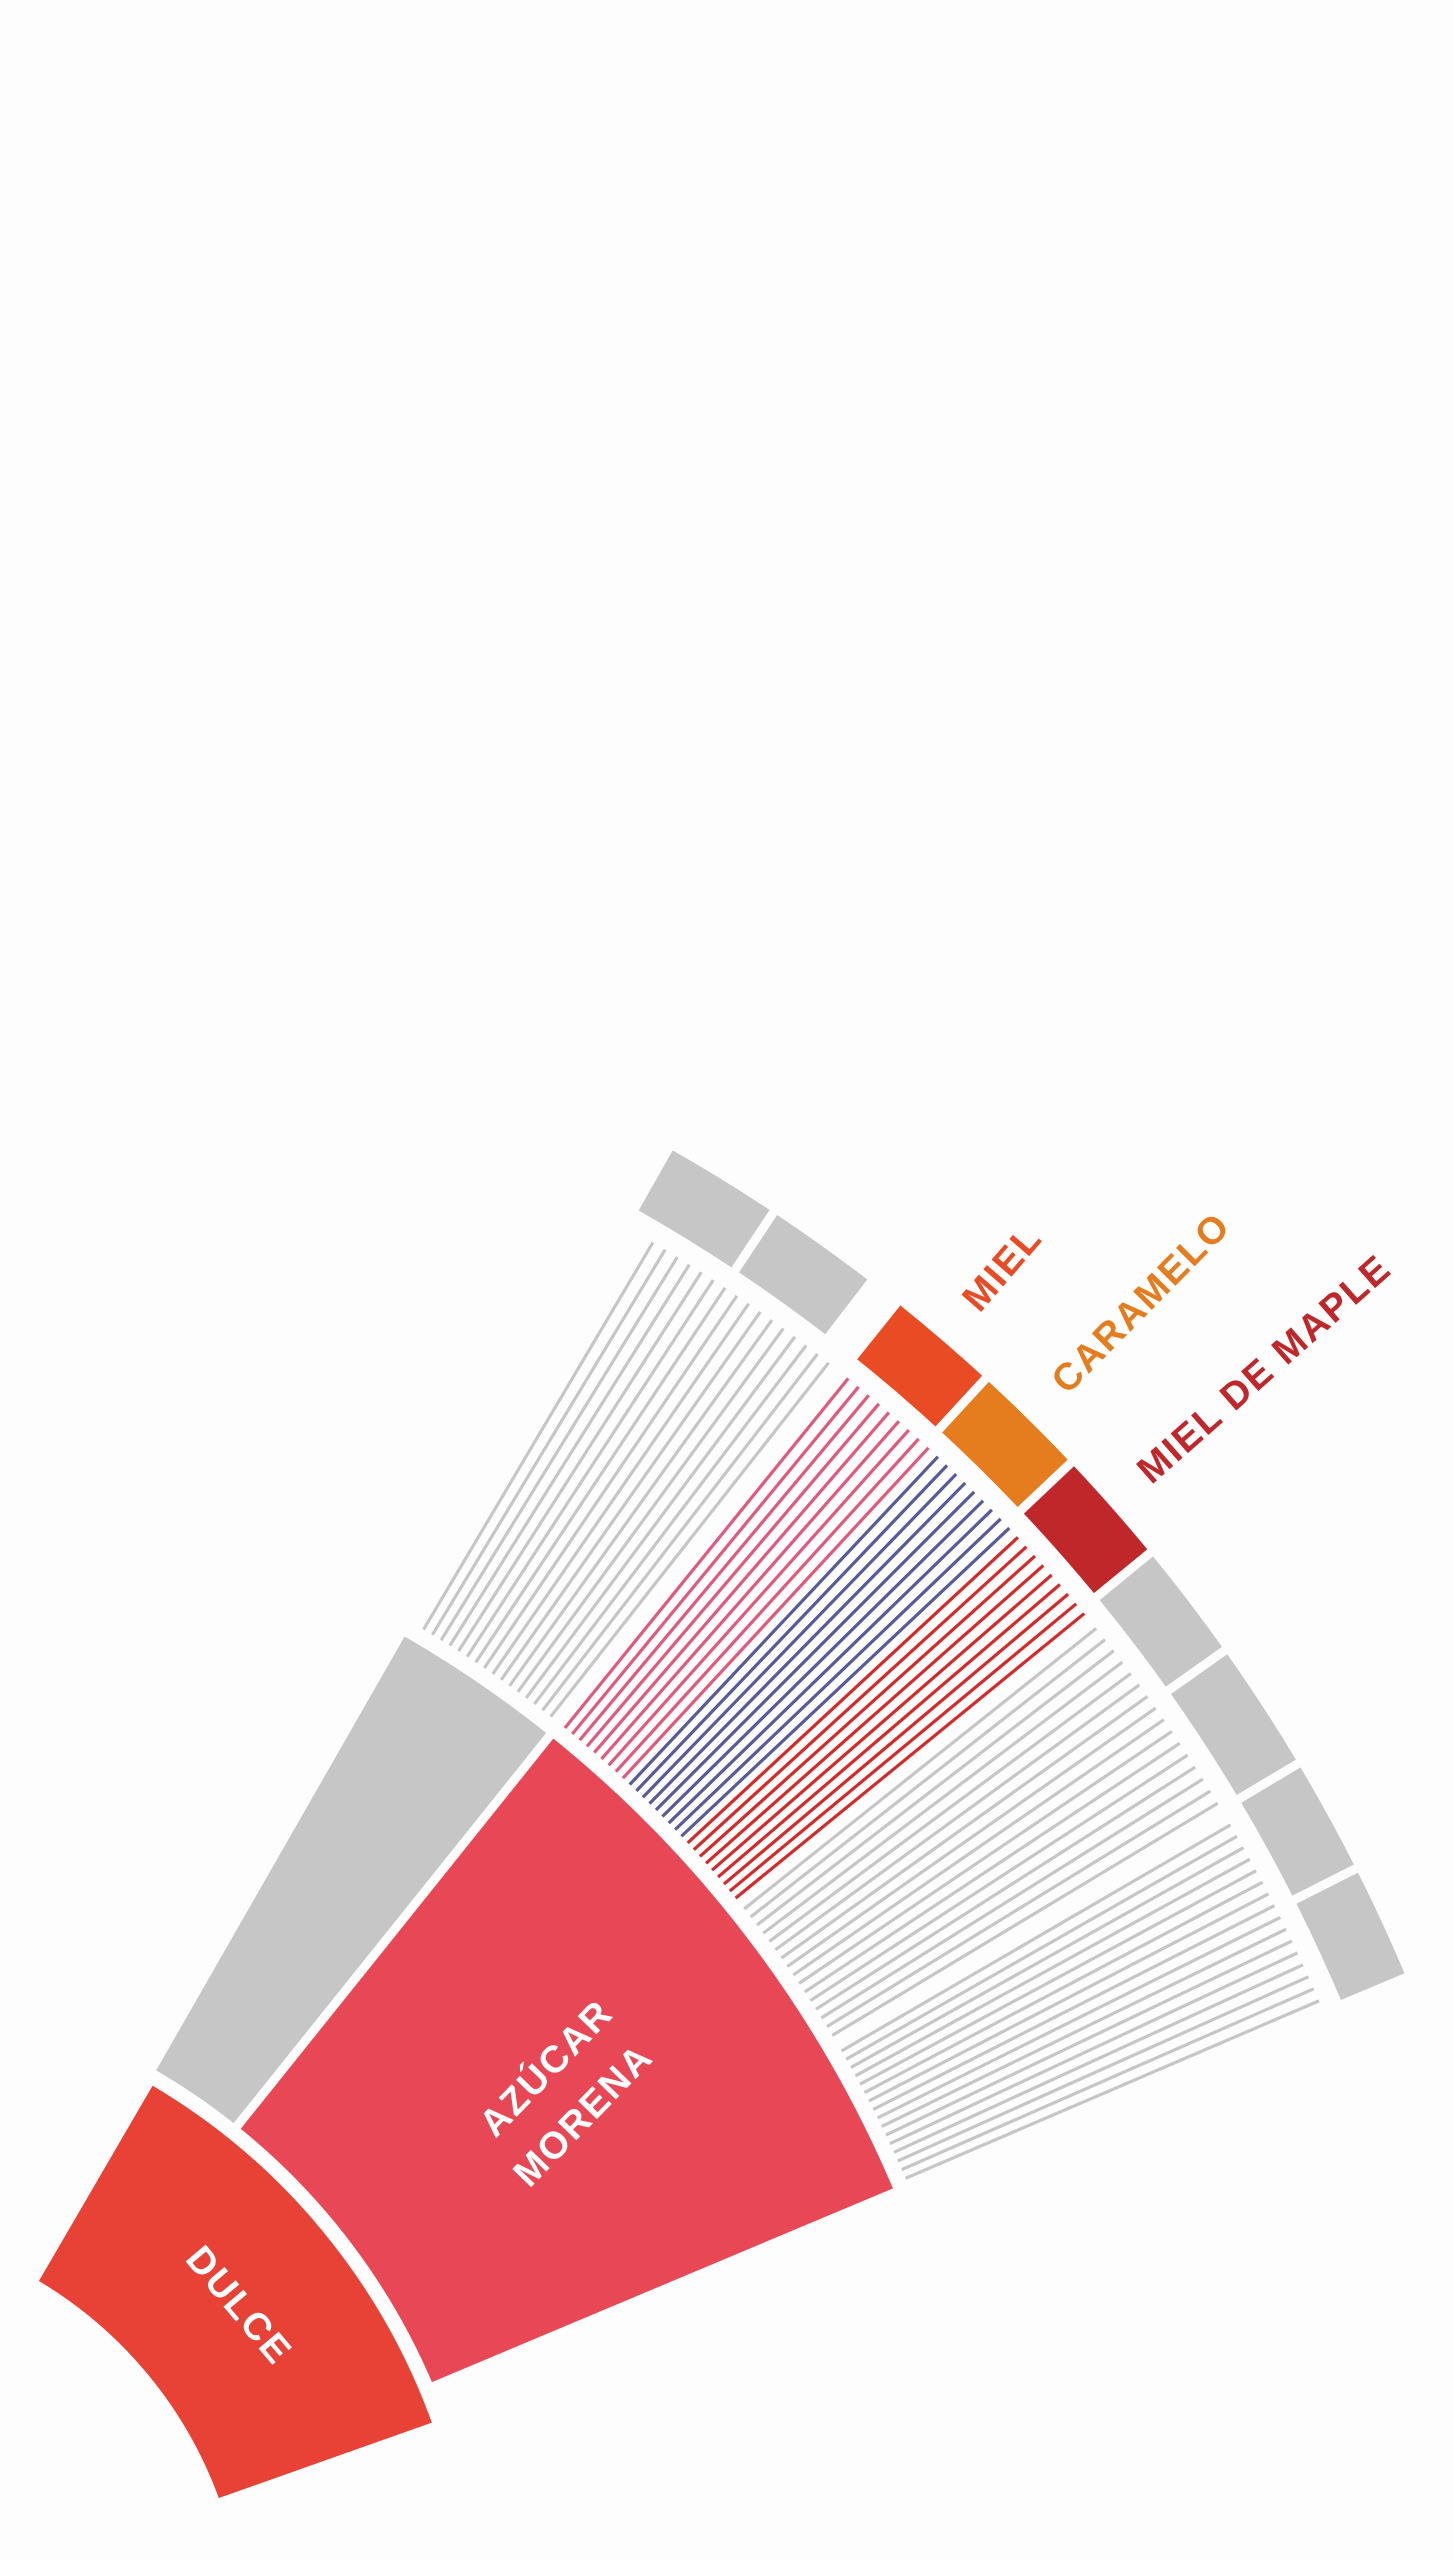  I want to click on miel-box, so click(919, 1366).